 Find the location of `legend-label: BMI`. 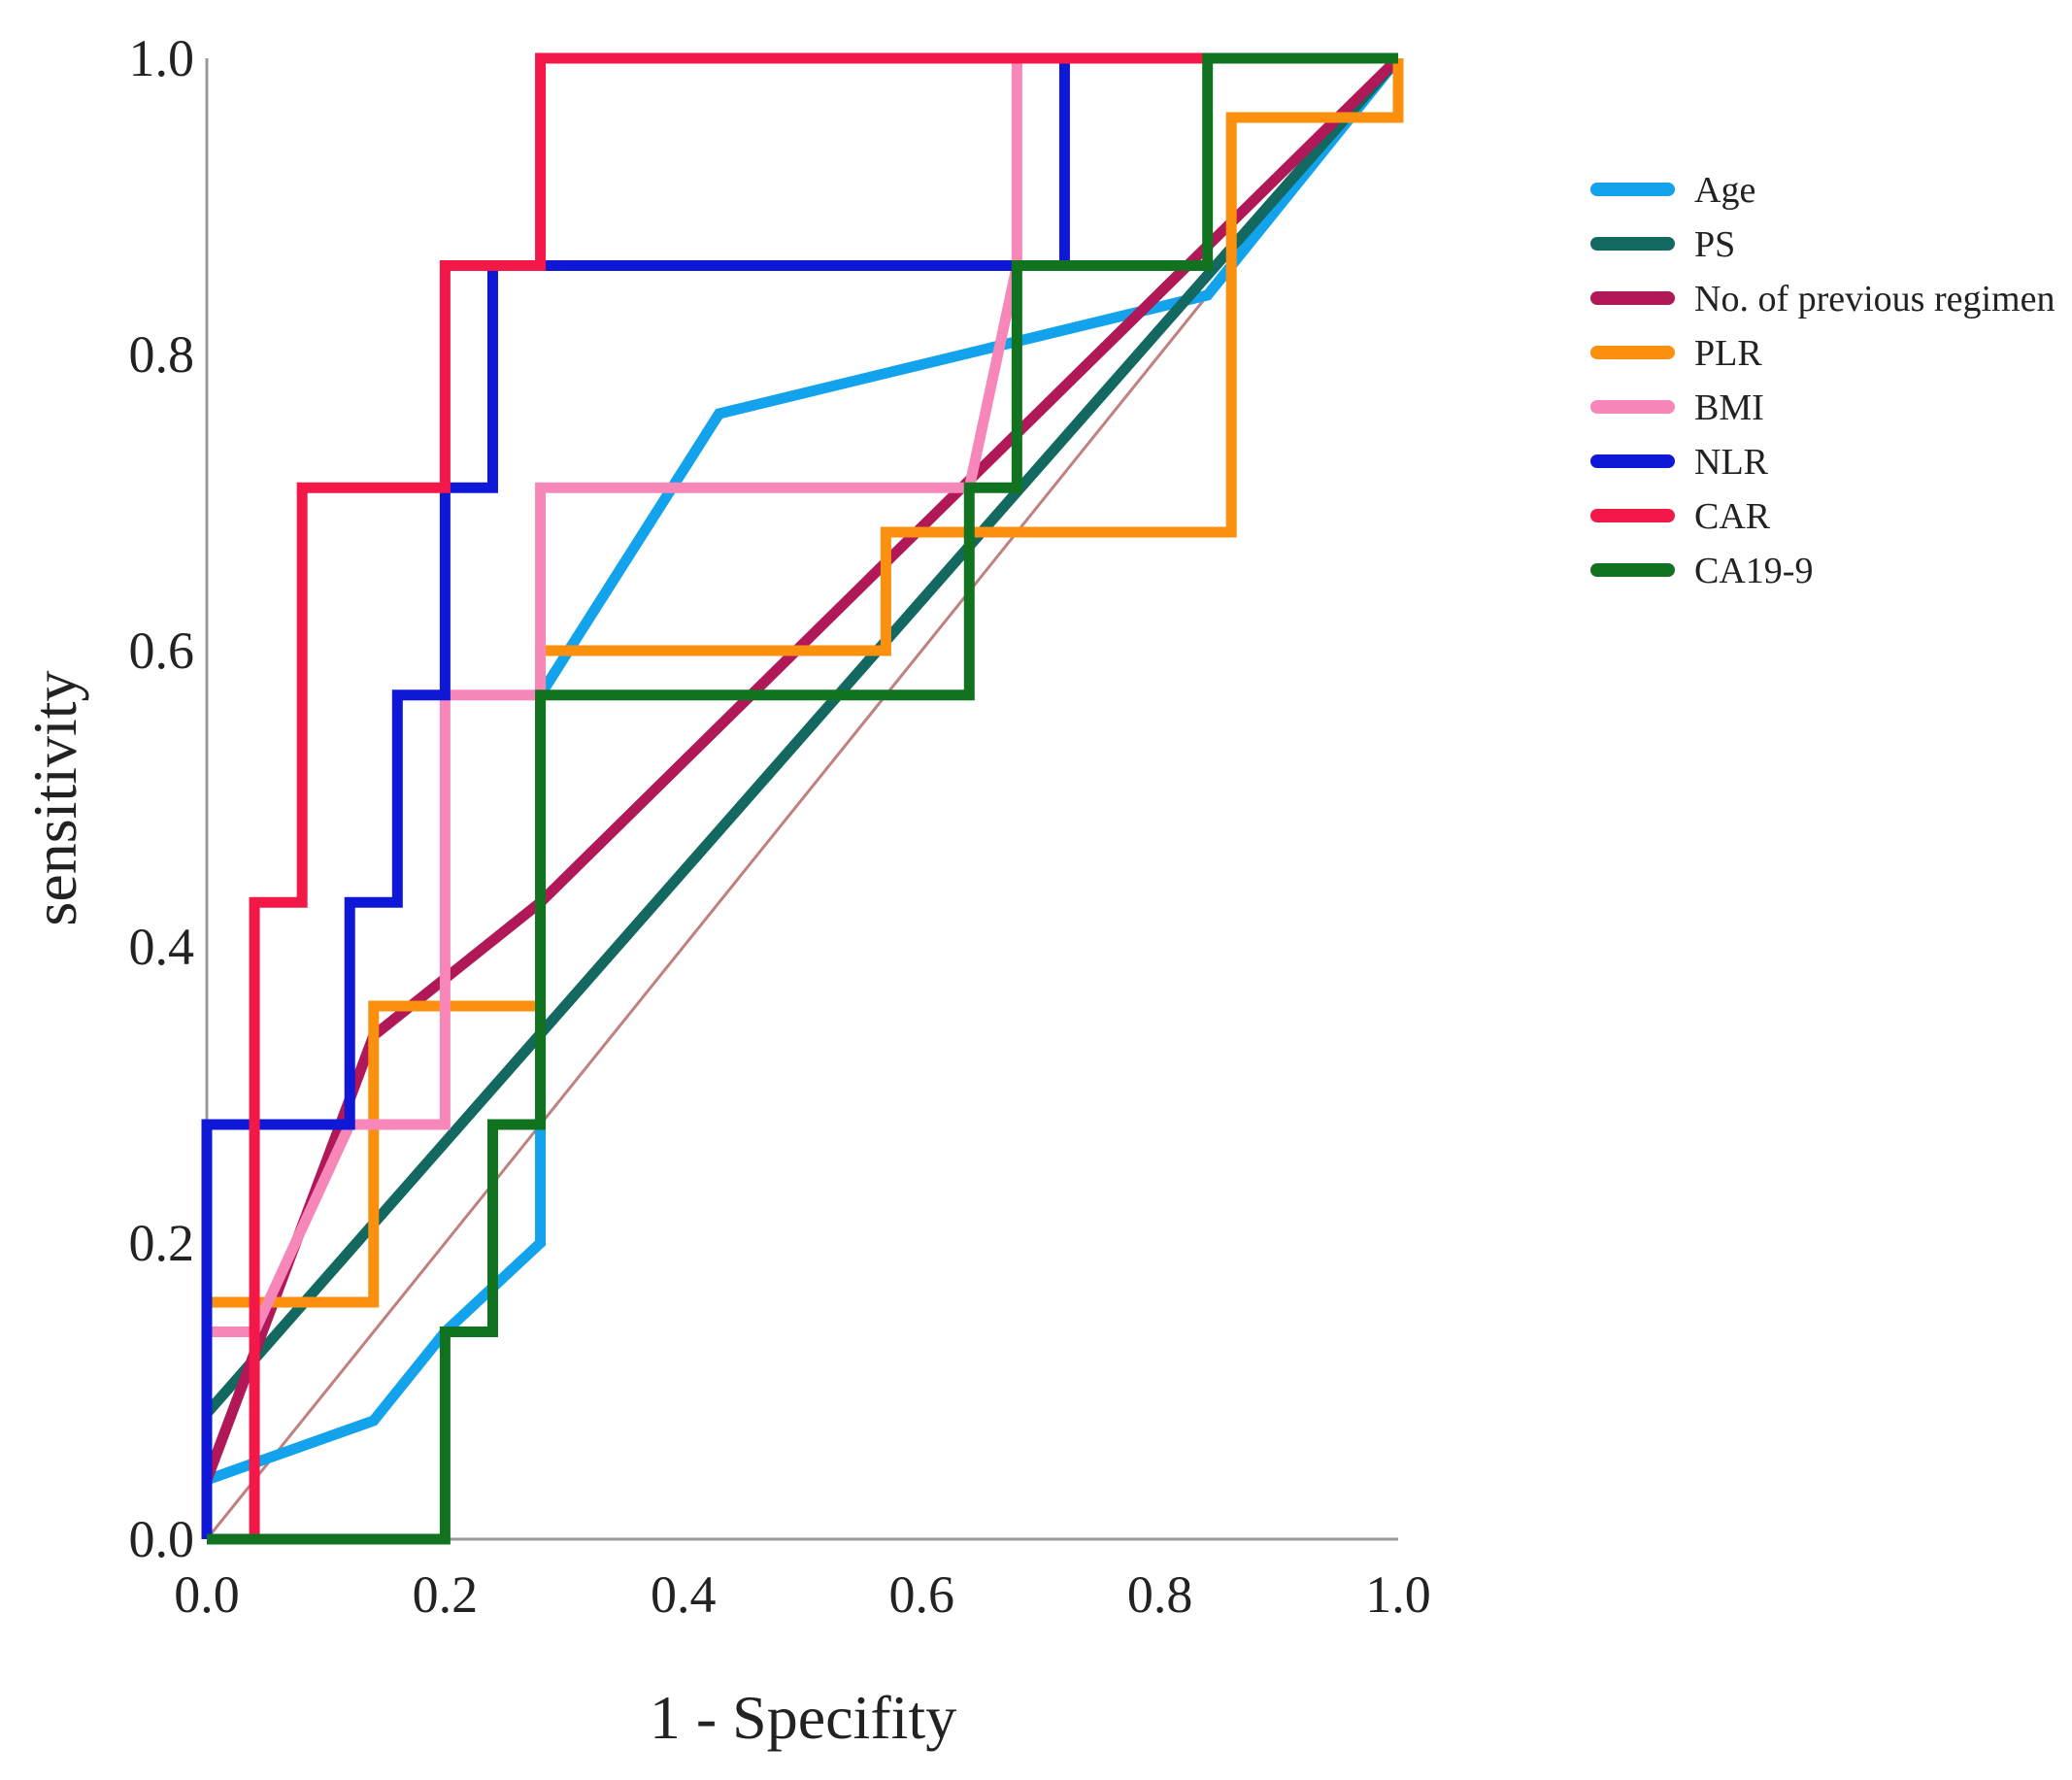

legend-label: BMI is located at coordinates (1729, 408).